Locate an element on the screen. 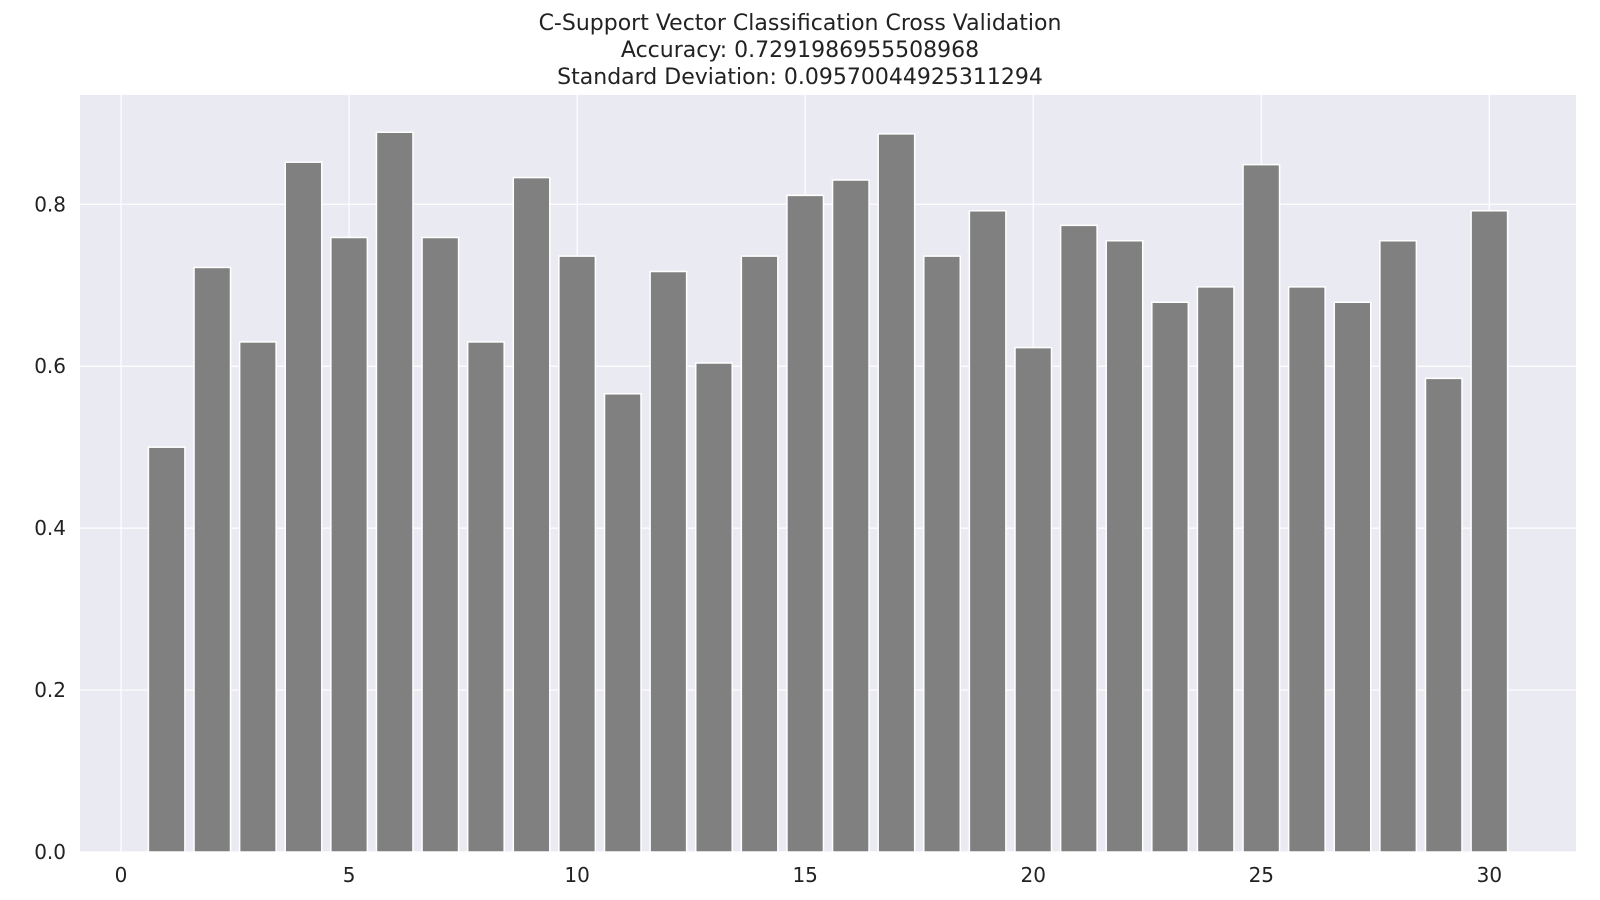 This screenshot has width=1600, height=900. accuracy-label: Accuracy: 0.7291986955508968 is located at coordinates (800, 50).